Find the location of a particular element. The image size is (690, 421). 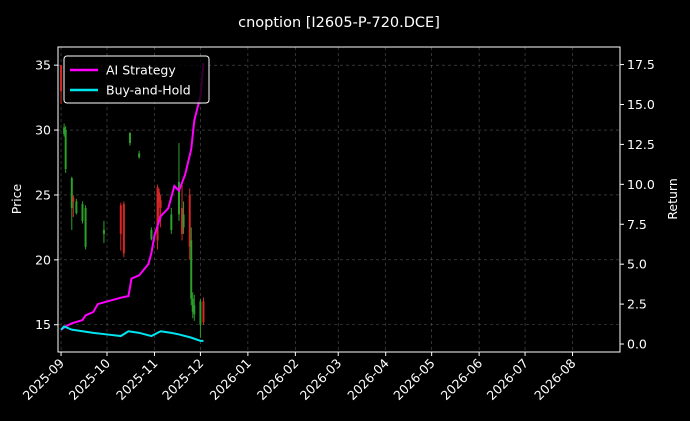

y-tick-label: 30 is located at coordinates (43, 130).